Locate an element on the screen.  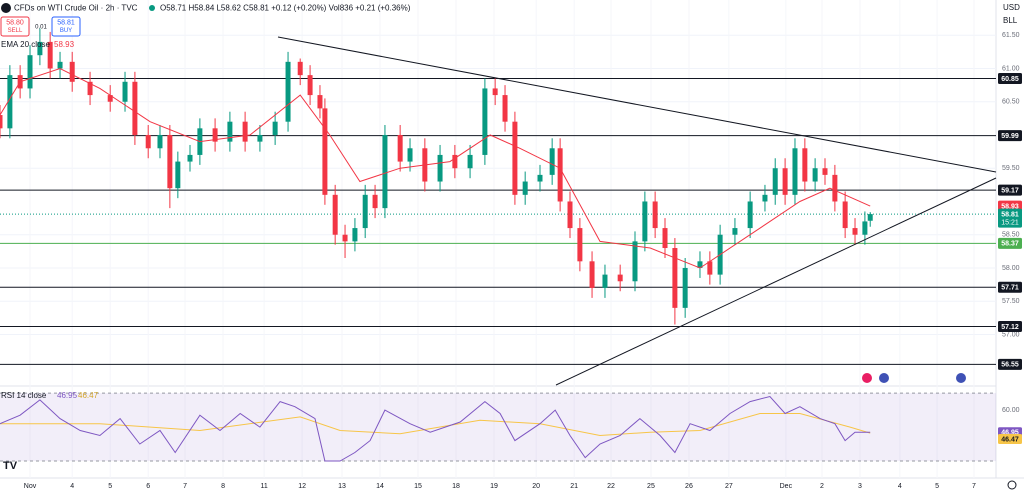
x-tick-label: 11 is located at coordinates (263, 486).